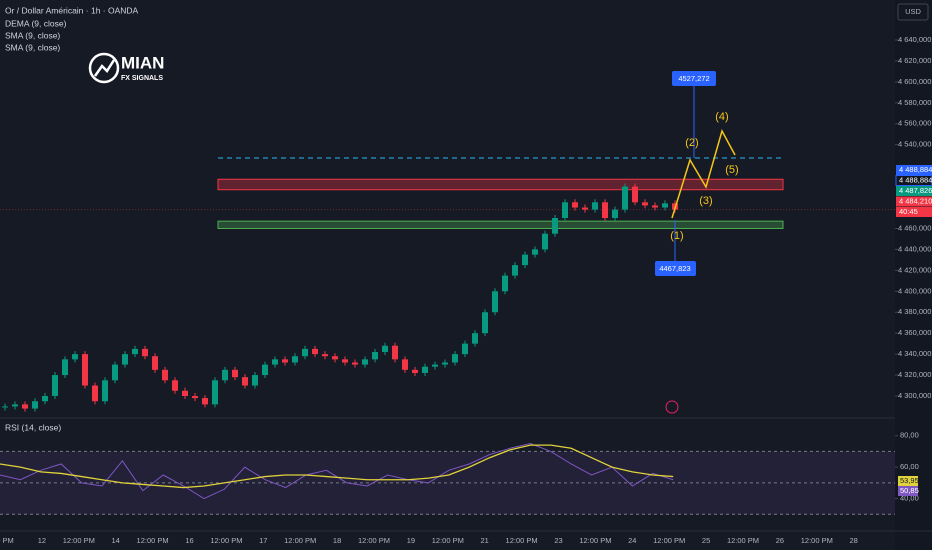 The image size is (932, 550). What do you see at coordinates (691, 143) in the screenshot?
I see `wave-label: (2)` at bounding box center [691, 143].